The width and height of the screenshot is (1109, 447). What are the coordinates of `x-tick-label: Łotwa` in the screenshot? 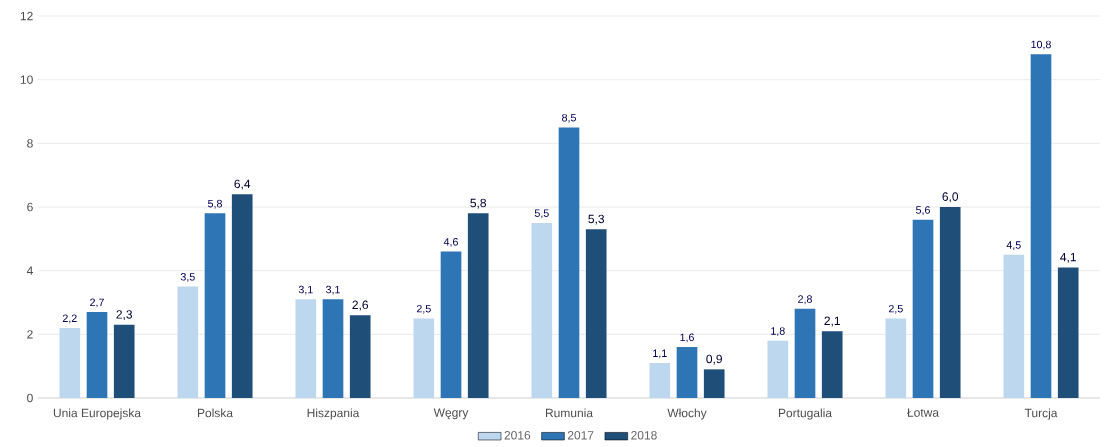 It's located at (923, 412).